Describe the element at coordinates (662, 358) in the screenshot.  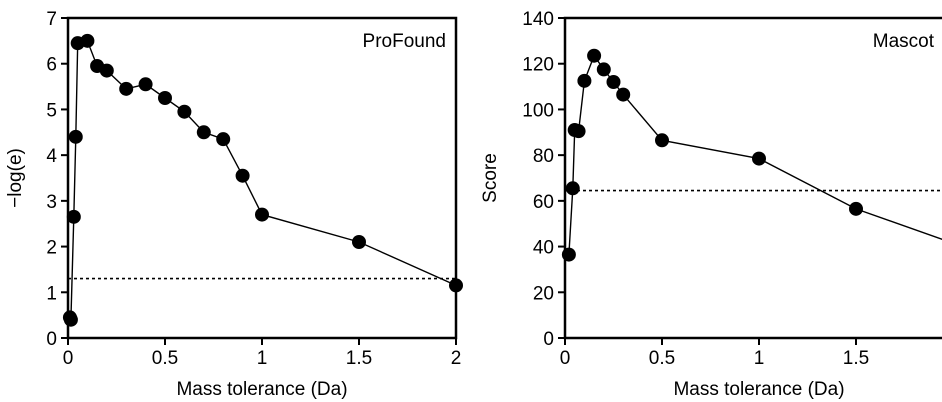
I see `mascot-x-tick-label: 0.5` at that location.